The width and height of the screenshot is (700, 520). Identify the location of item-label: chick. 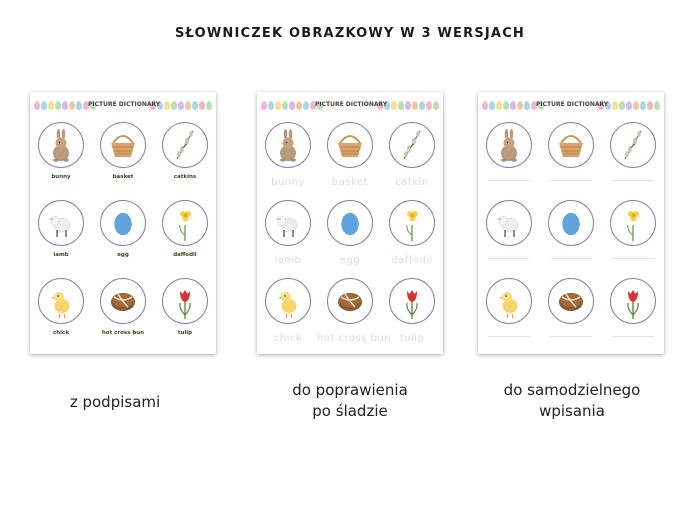
(61, 333).